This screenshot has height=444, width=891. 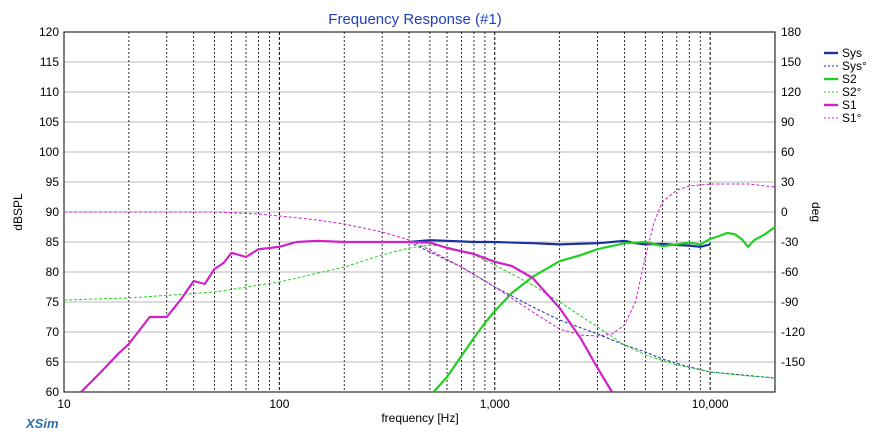 I want to click on y2-tick-label-1: -120, so click(x=793, y=332).